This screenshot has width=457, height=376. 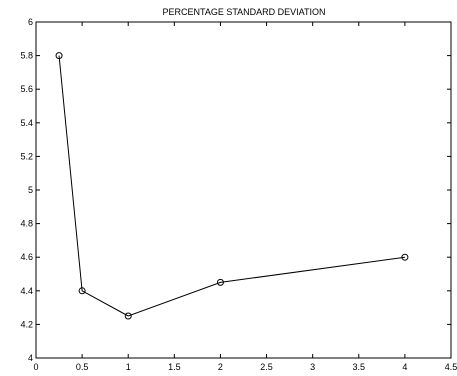 What do you see at coordinates (266, 367) in the screenshot?
I see `x-tick-label: 2.5` at bounding box center [266, 367].